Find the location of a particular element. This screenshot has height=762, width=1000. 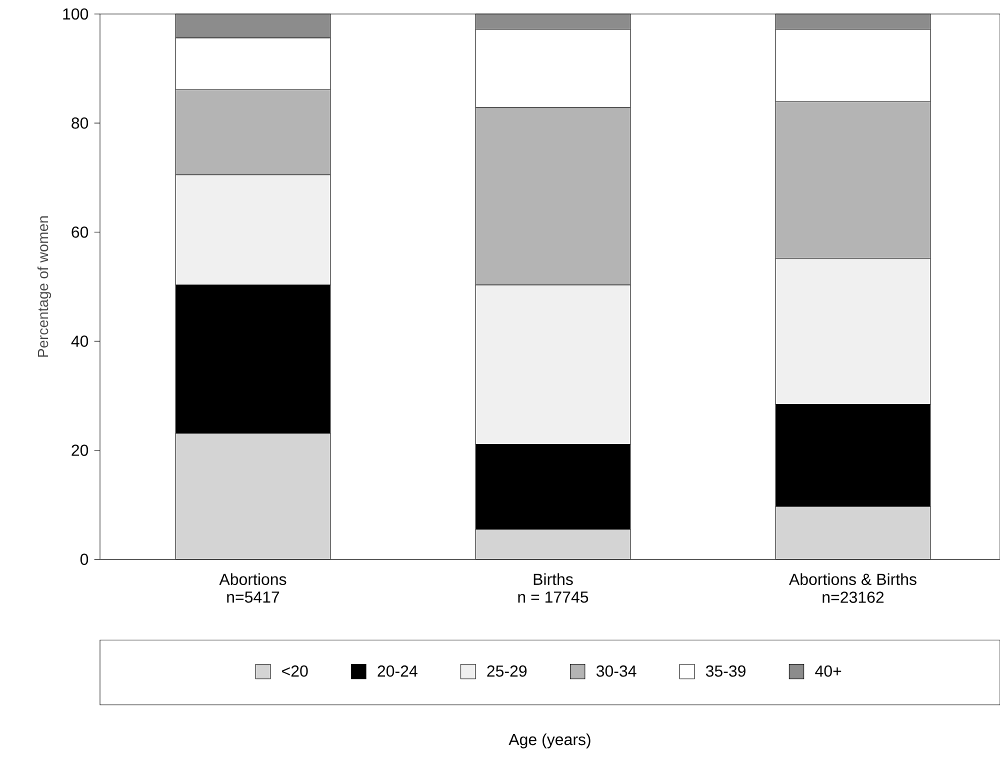

legend-label: 40+ is located at coordinates (828, 671).